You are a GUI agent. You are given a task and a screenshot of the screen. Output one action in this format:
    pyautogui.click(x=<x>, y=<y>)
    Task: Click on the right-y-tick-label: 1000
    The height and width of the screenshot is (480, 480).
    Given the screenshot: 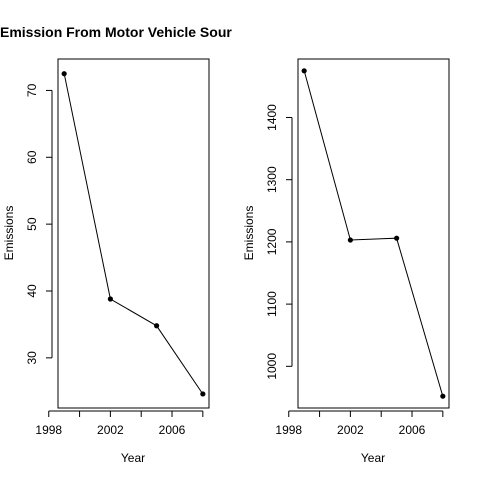 What is the action you would take?
    pyautogui.click(x=272, y=366)
    